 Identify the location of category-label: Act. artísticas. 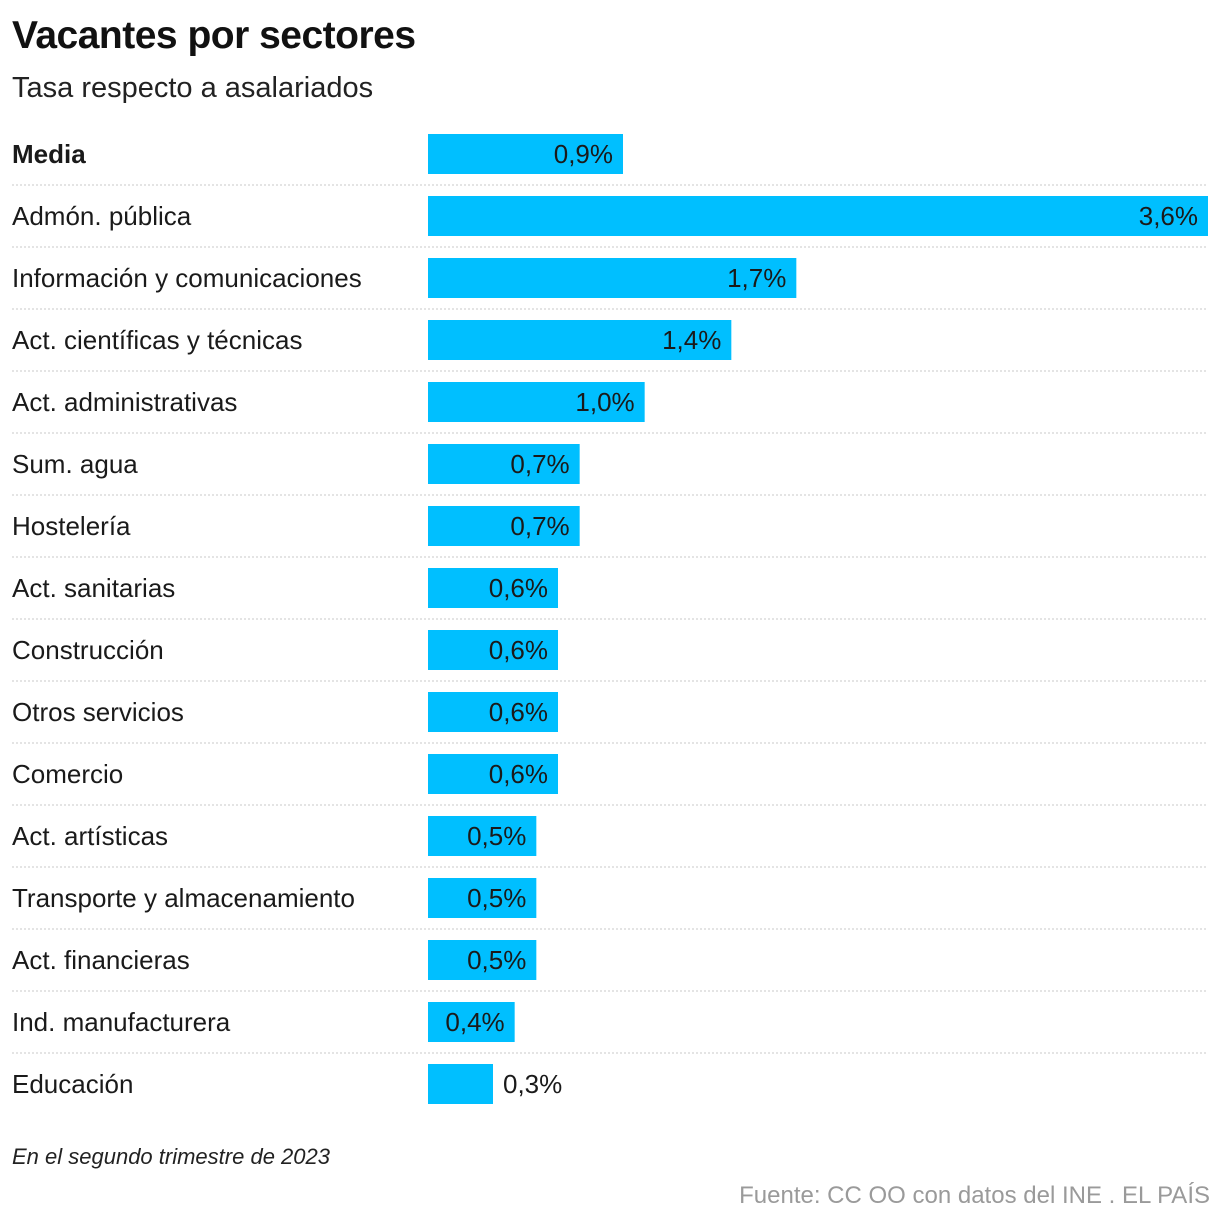
(90, 836).